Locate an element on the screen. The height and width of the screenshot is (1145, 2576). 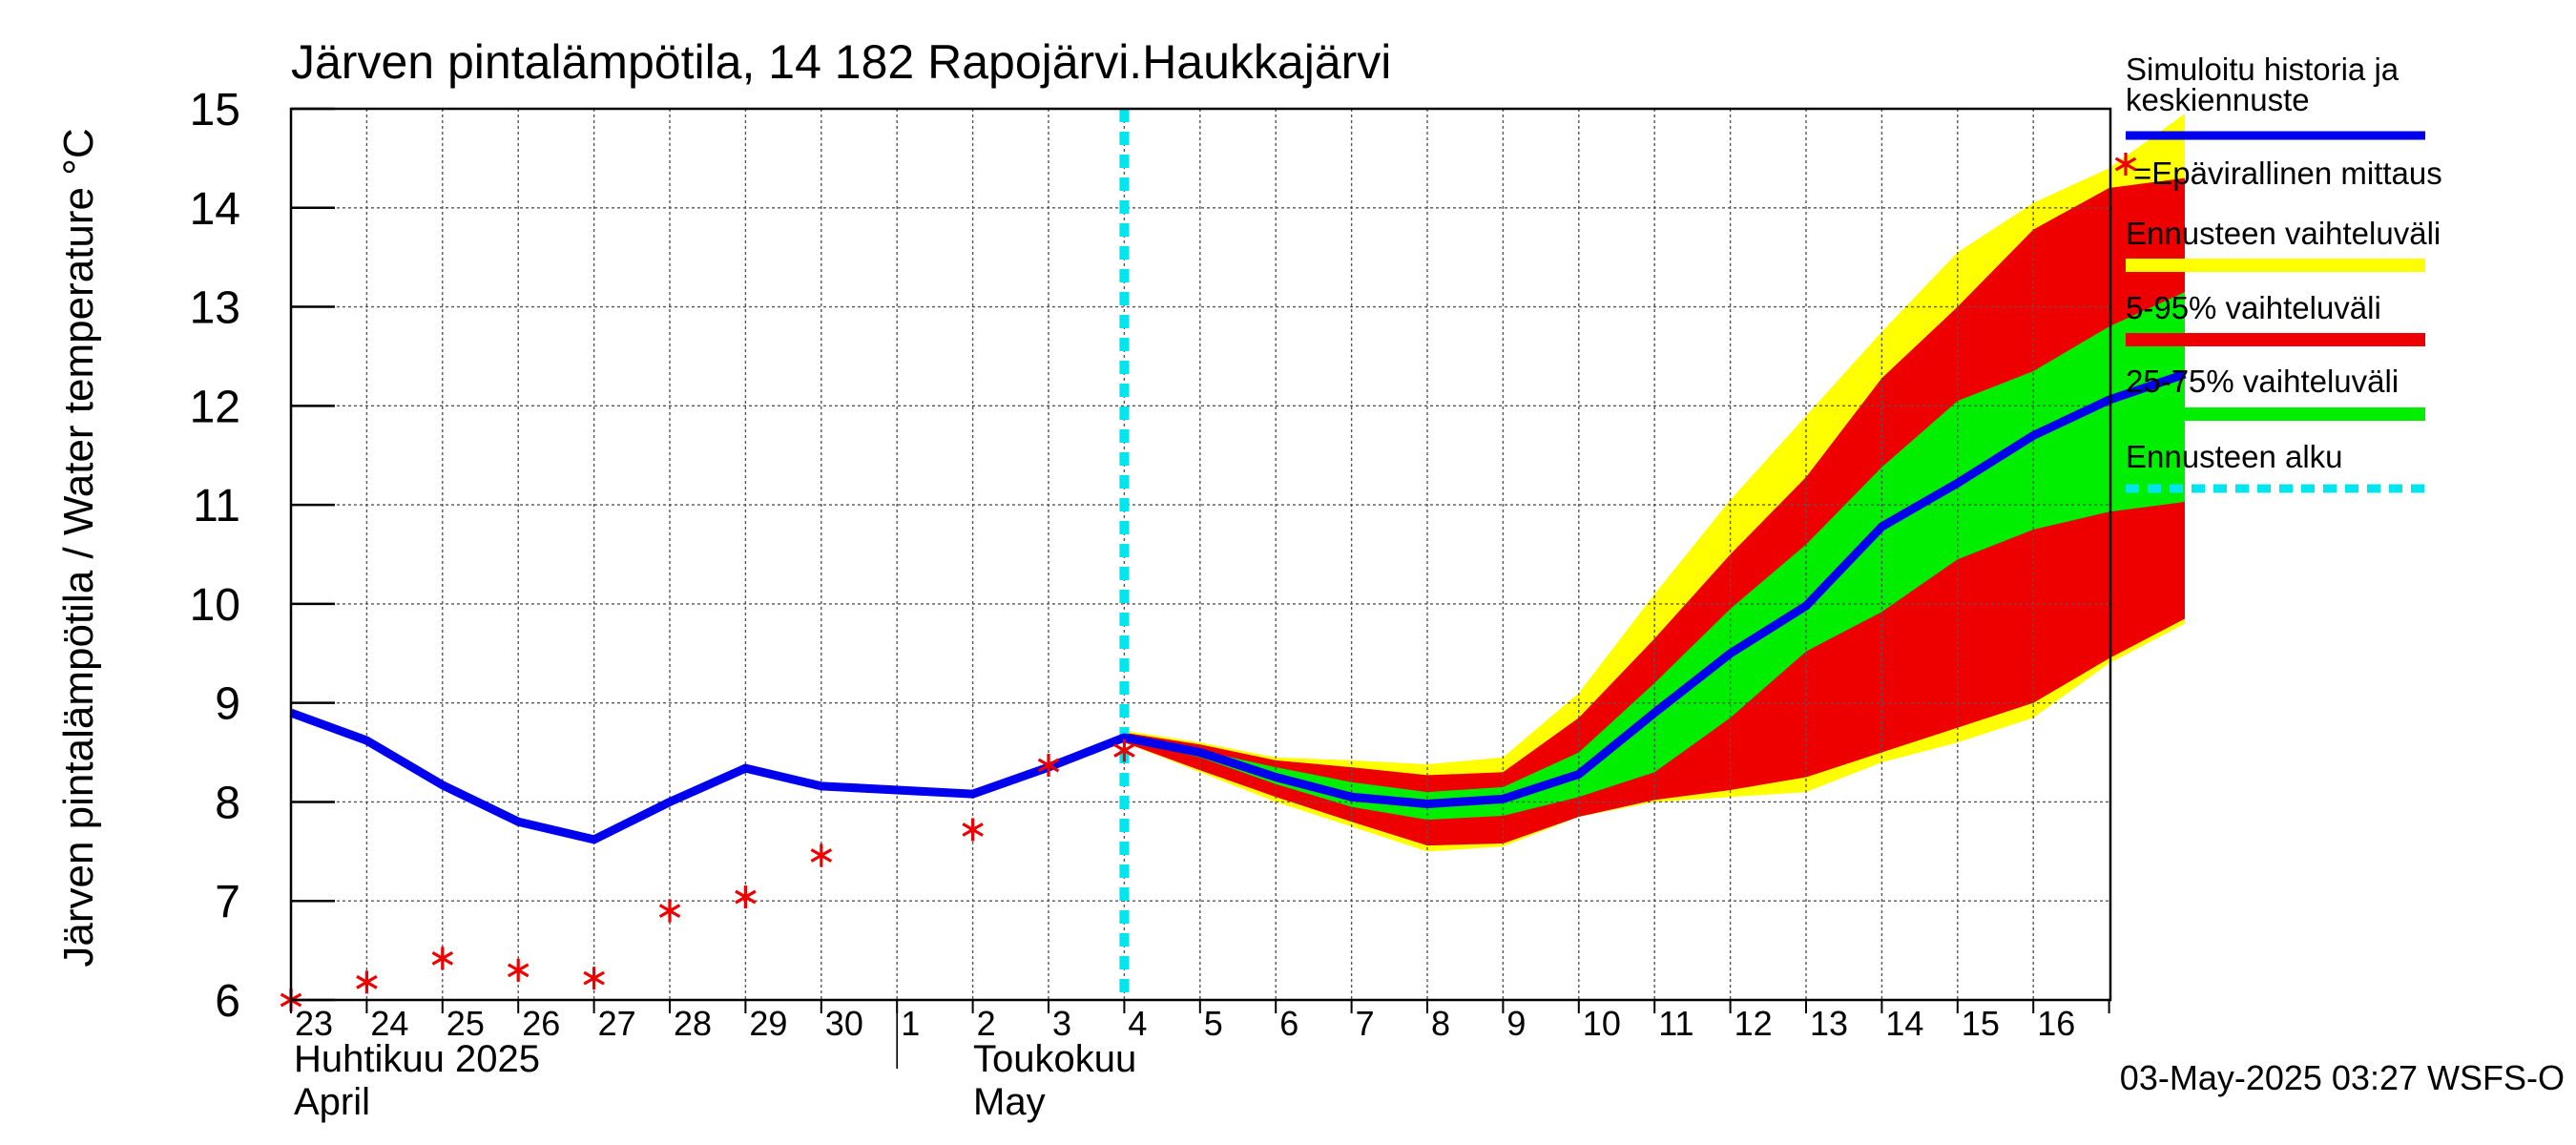
legend-item-3: 5-95% vaihteluväli is located at coordinates (2275, 318).